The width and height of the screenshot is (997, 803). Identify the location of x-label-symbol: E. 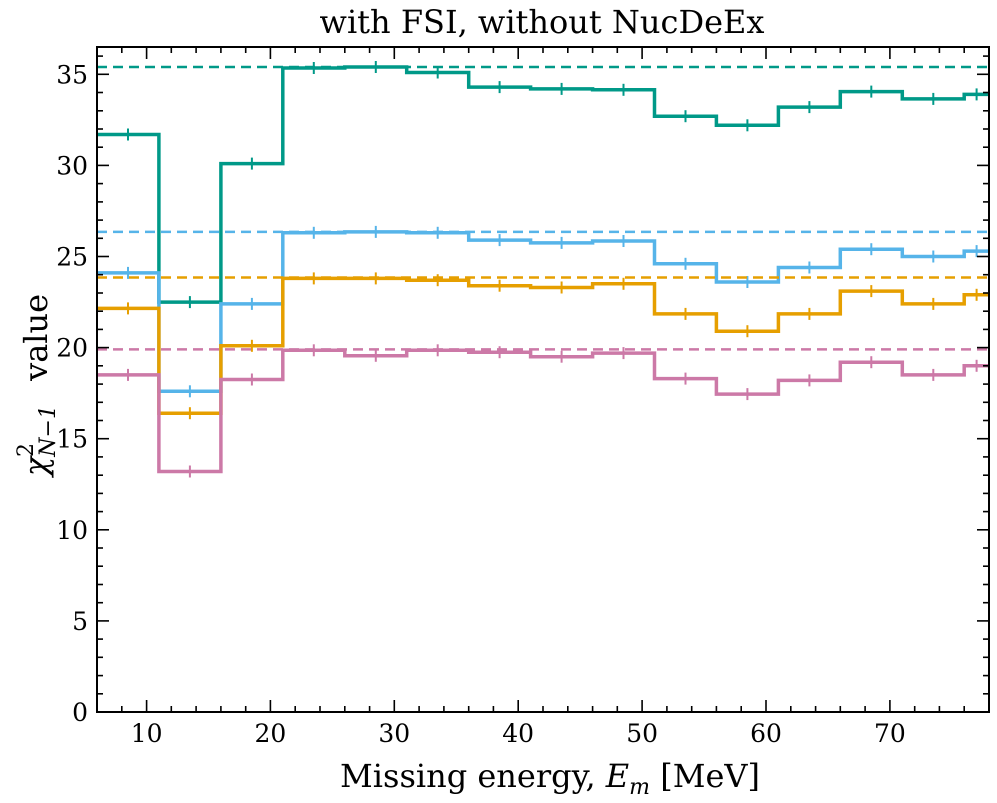
(617, 776).